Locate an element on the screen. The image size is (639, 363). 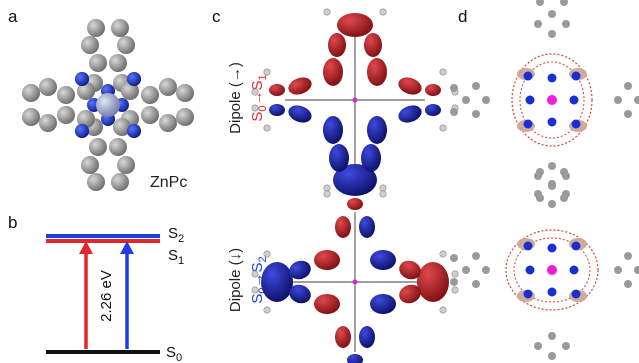
dipole-horizontal-label: Dipole (→) is located at coordinates (235, 98).